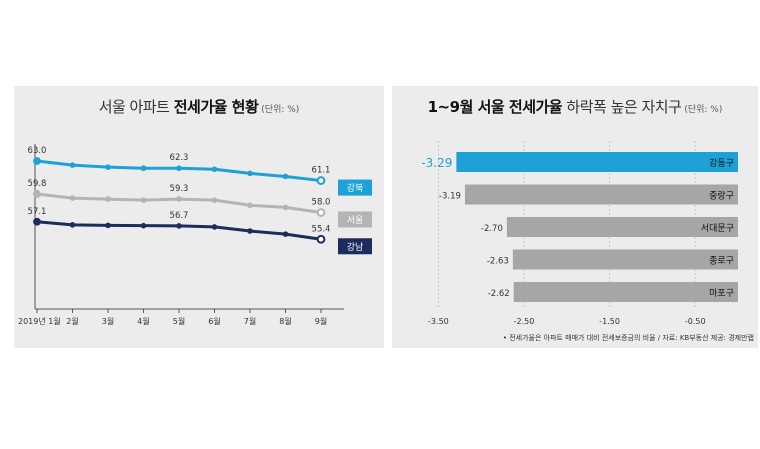 Image resolution: width=760 pixels, height=449 pixels. What do you see at coordinates (717, 228) in the screenshot?
I see `bar-category-label: 서대문구` at bounding box center [717, 228].